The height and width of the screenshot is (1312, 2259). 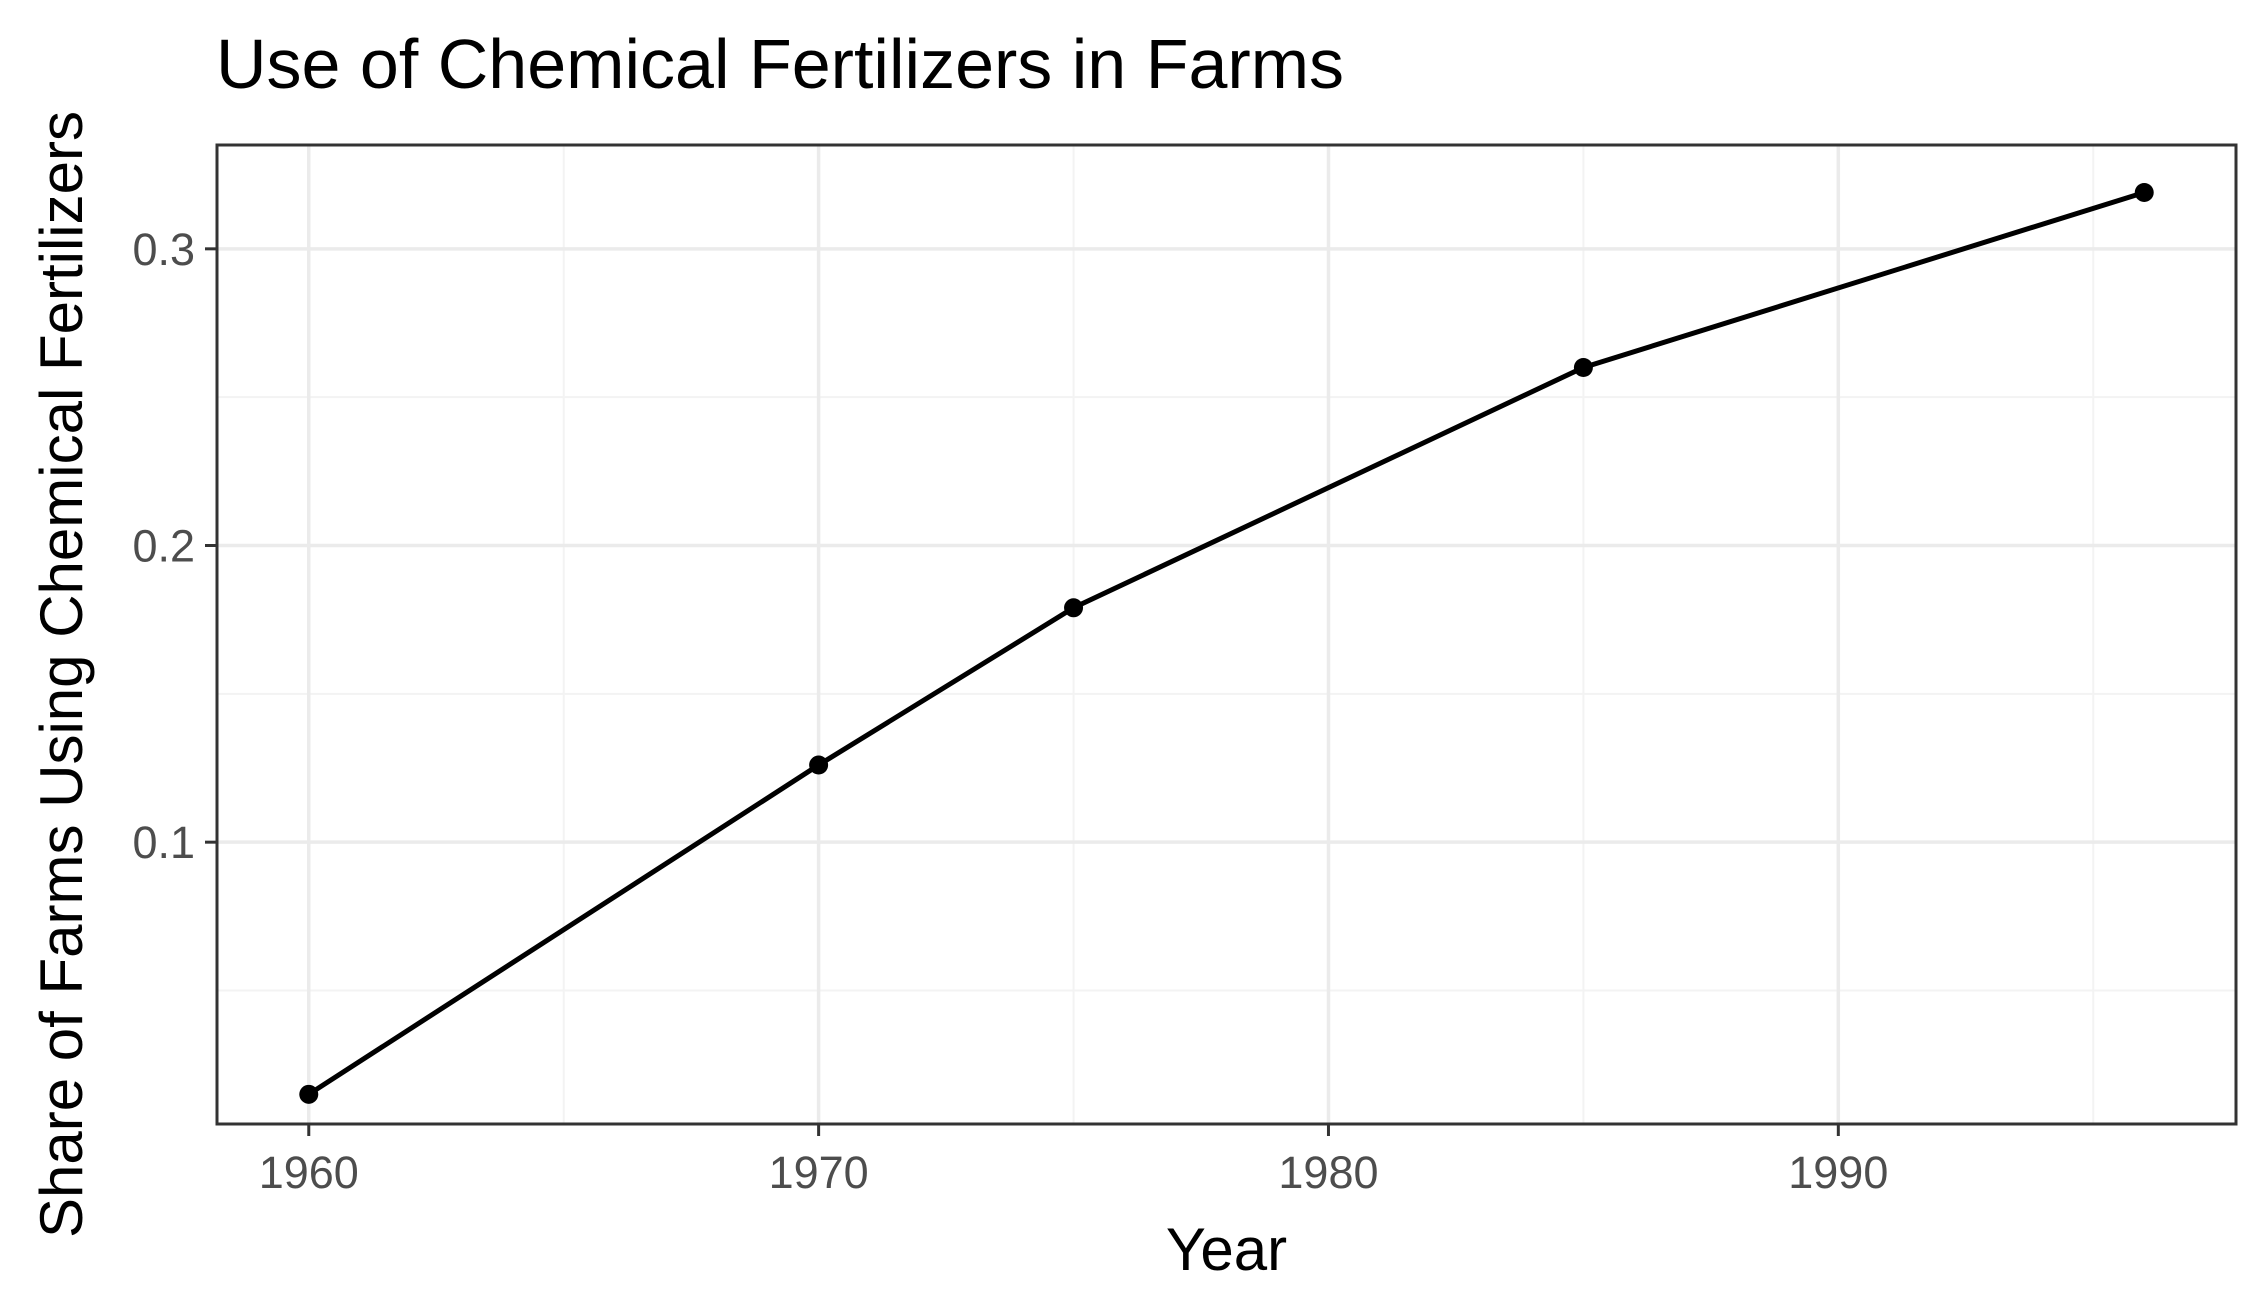 What do you see at coordinates (1226, 1249) in the screenshot?
I see `x-axis-title: Year` at bounding box center [1226, 1249].